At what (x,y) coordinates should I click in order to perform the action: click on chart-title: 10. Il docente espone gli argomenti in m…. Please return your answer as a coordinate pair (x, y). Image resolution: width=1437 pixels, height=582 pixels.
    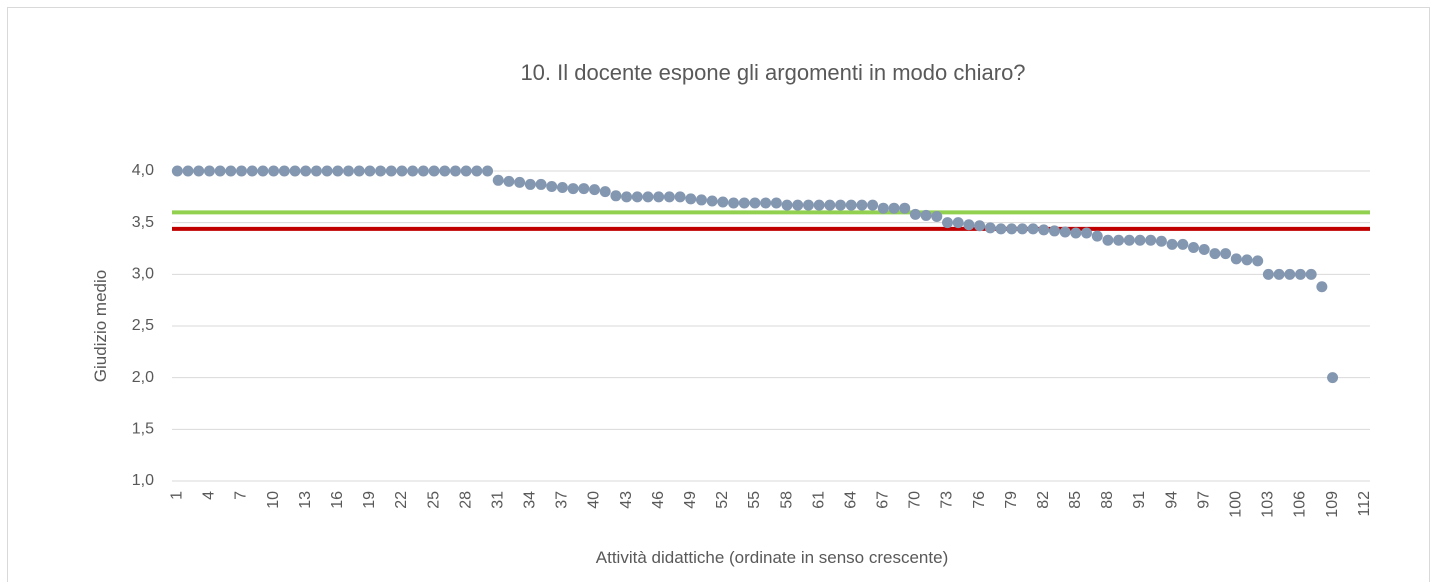
    Looking at the image, I should click on (772, 72).